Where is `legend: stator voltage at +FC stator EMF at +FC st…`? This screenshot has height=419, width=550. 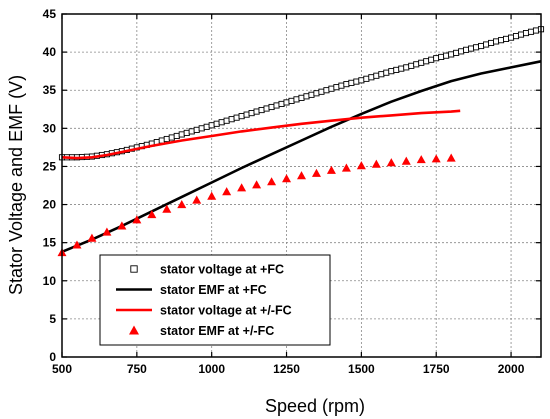
legend: stator voltage at +FC stator EMF at +FC st… is located at coordinates (215, 300).